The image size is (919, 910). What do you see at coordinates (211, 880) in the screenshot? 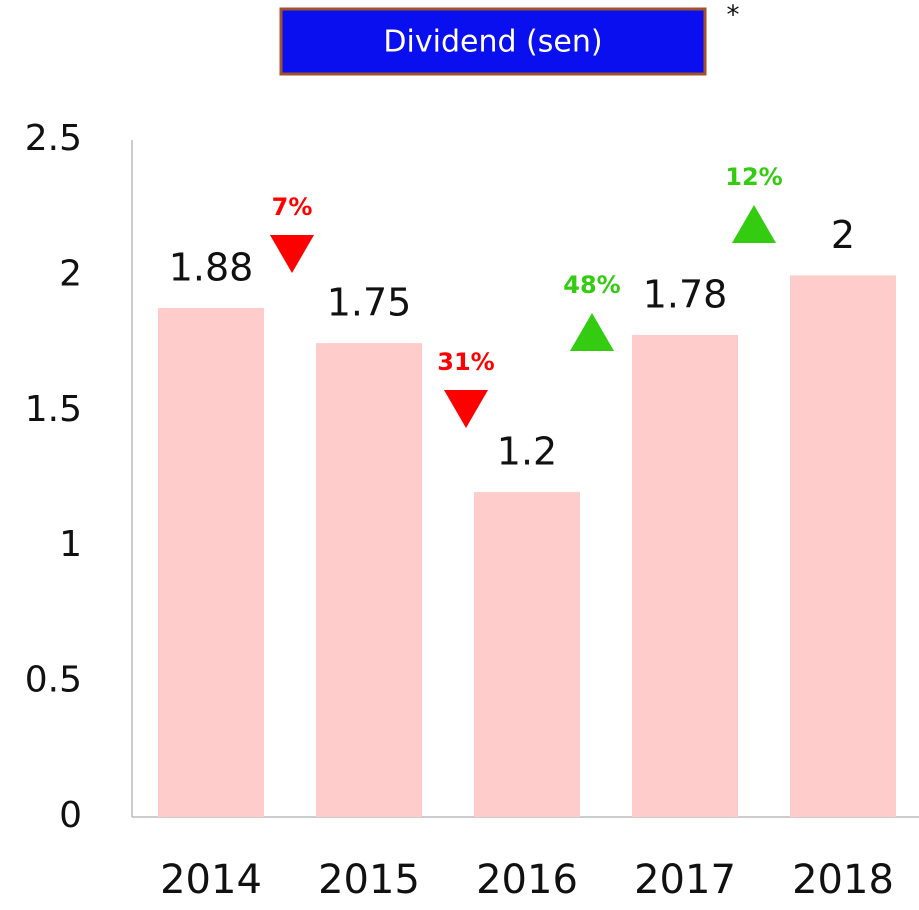
I see `x-tick-label: 2014` at bounding box center [211, 880].